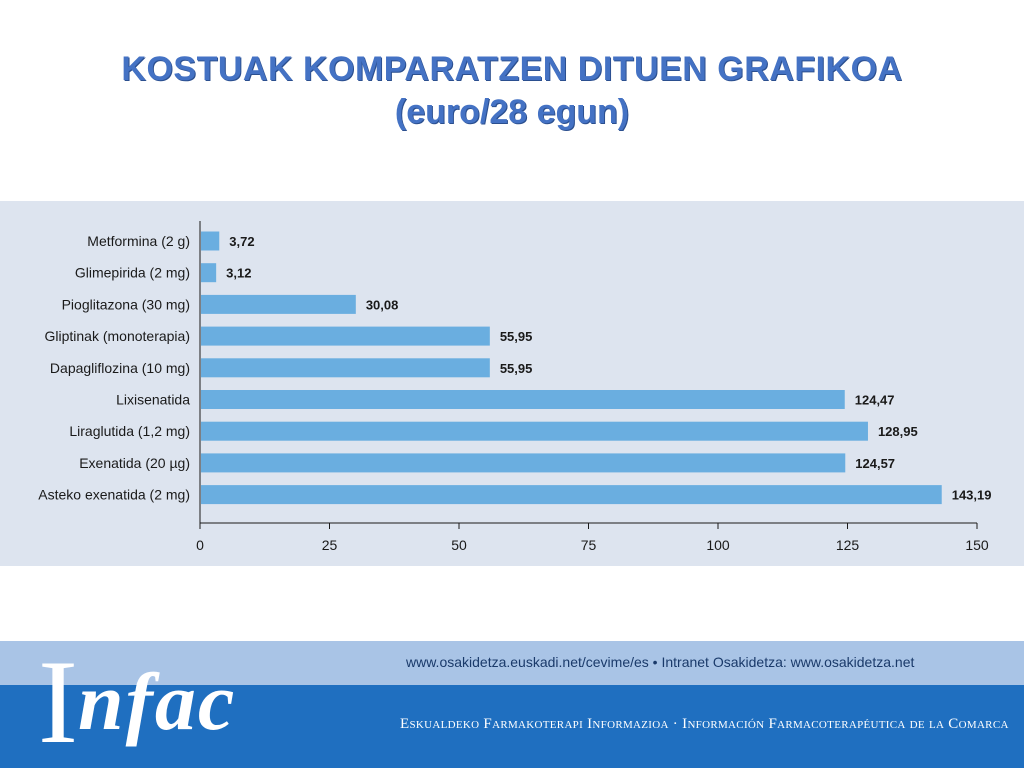 This screenshot has height=768, width=1024. I want to click on value-label: 128,95, so click(898, 431).